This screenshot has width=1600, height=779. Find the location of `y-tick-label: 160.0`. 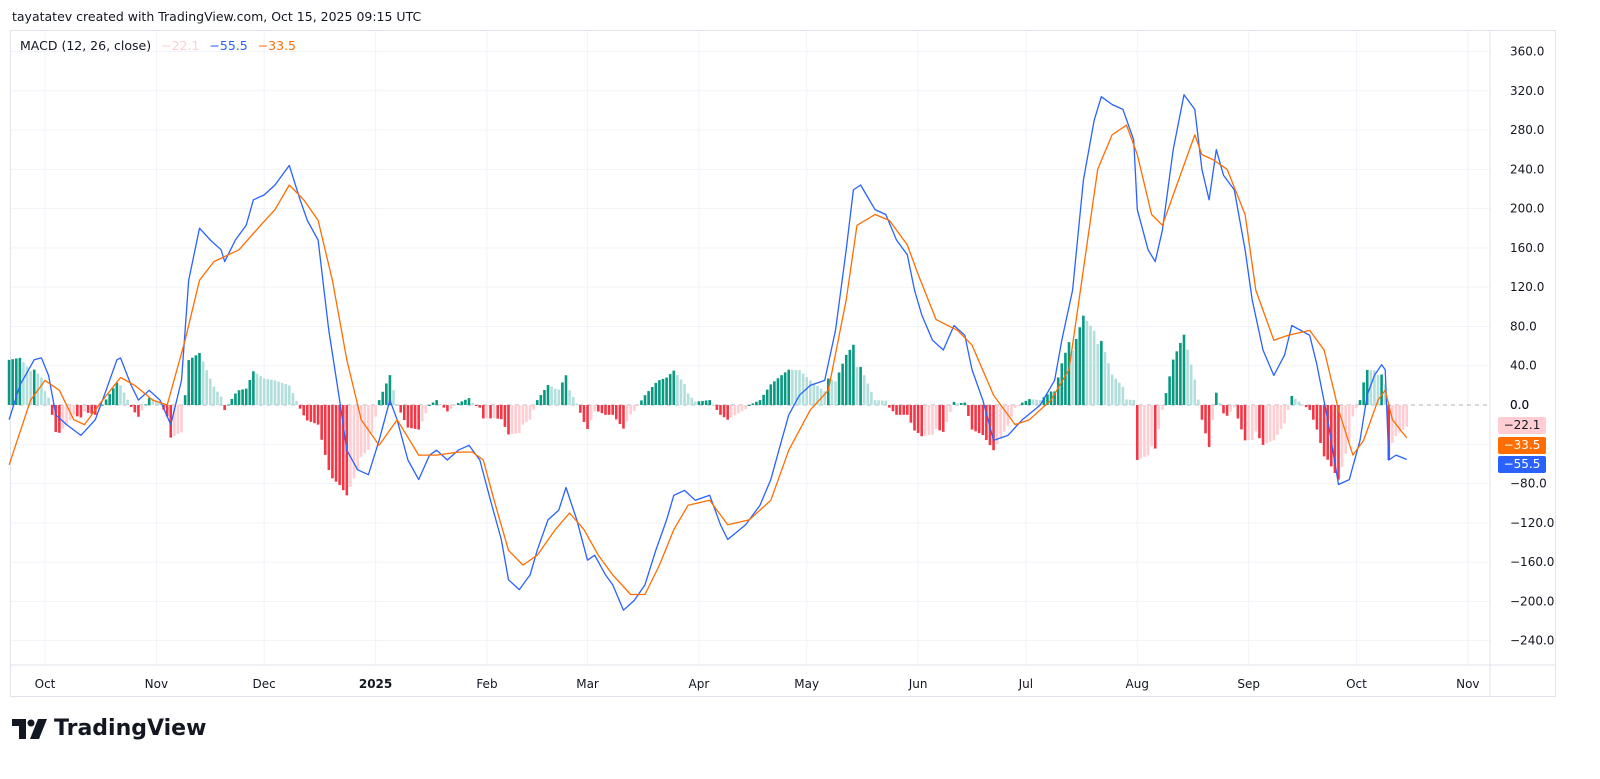

y-tick-label: 160.0 is located at coordinates (1527, 248).